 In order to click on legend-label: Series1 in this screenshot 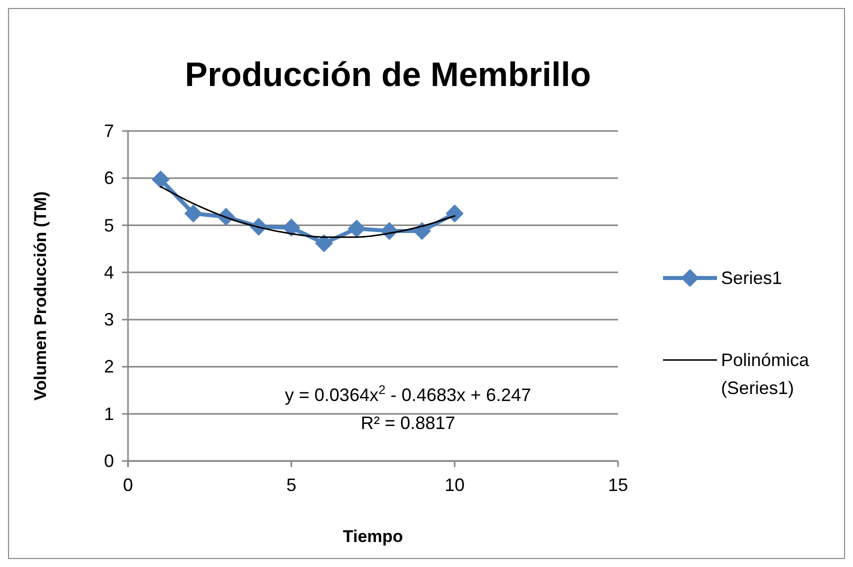, I will do `click(751, 278)`.